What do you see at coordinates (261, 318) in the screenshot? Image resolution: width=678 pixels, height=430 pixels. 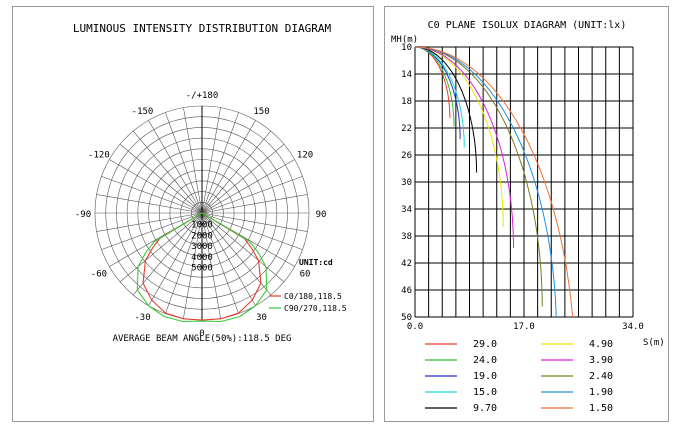 I see `polar-angle-label: 30` at bounding box center [261, 318].